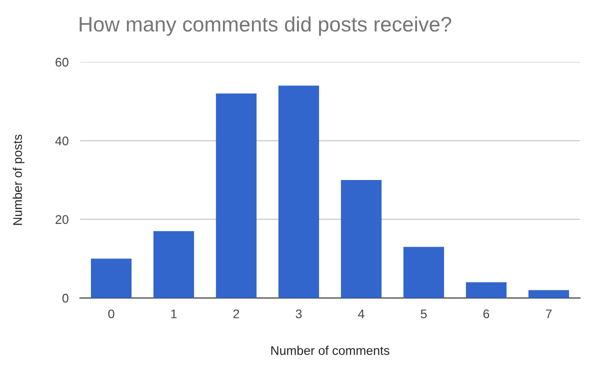 Image resolution: width=600 pixels, height=371 pixels. What do you see at coordinates (236, 313) in the screenshot?
I see `x-tick-label: 2` at bounding box center [236, 313].